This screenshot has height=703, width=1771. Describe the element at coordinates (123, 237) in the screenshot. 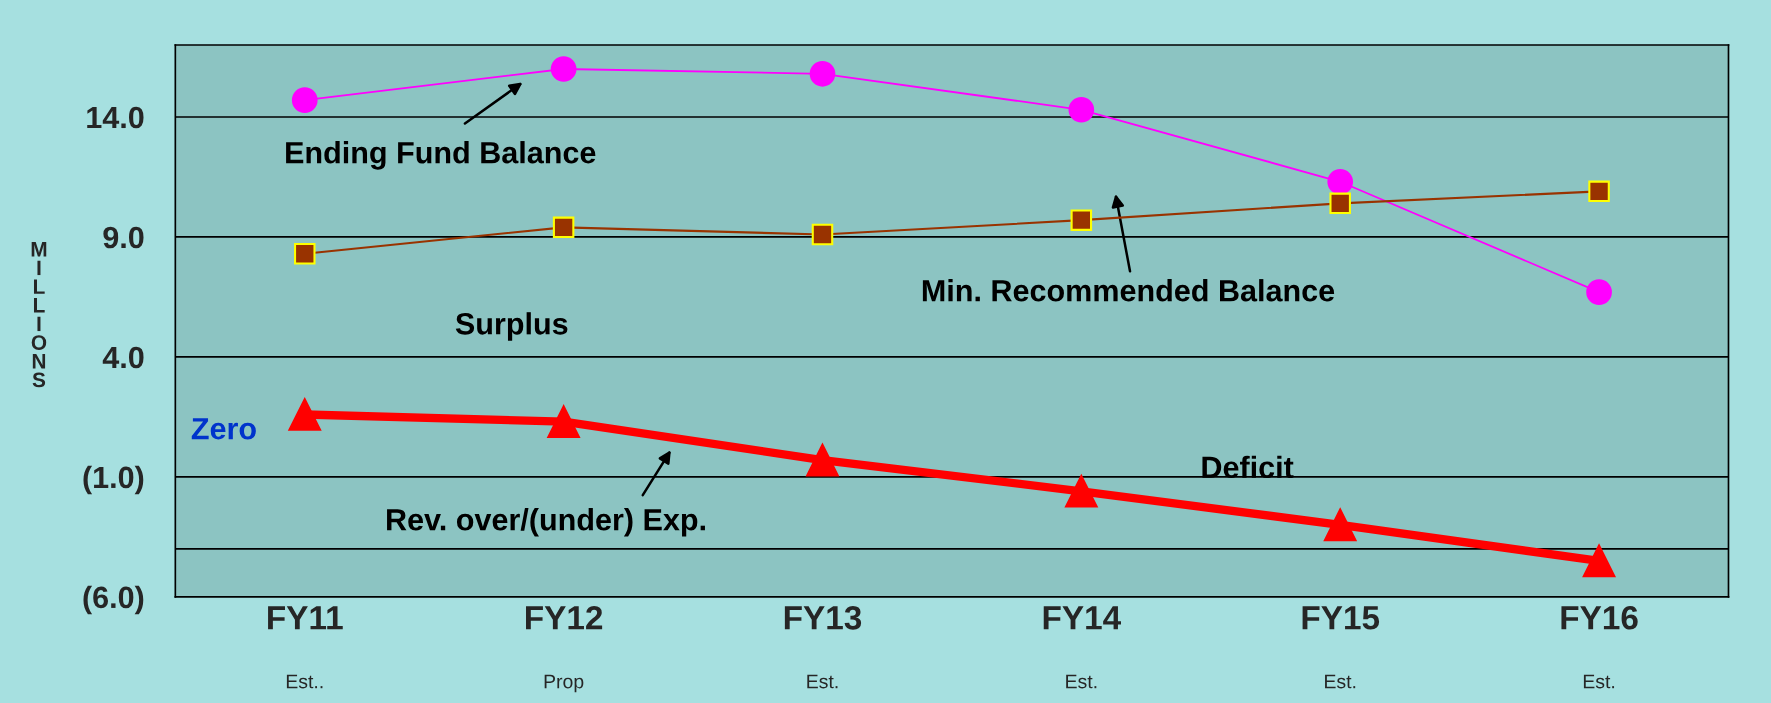

I see `y-tick-label: 9.0` at that location.